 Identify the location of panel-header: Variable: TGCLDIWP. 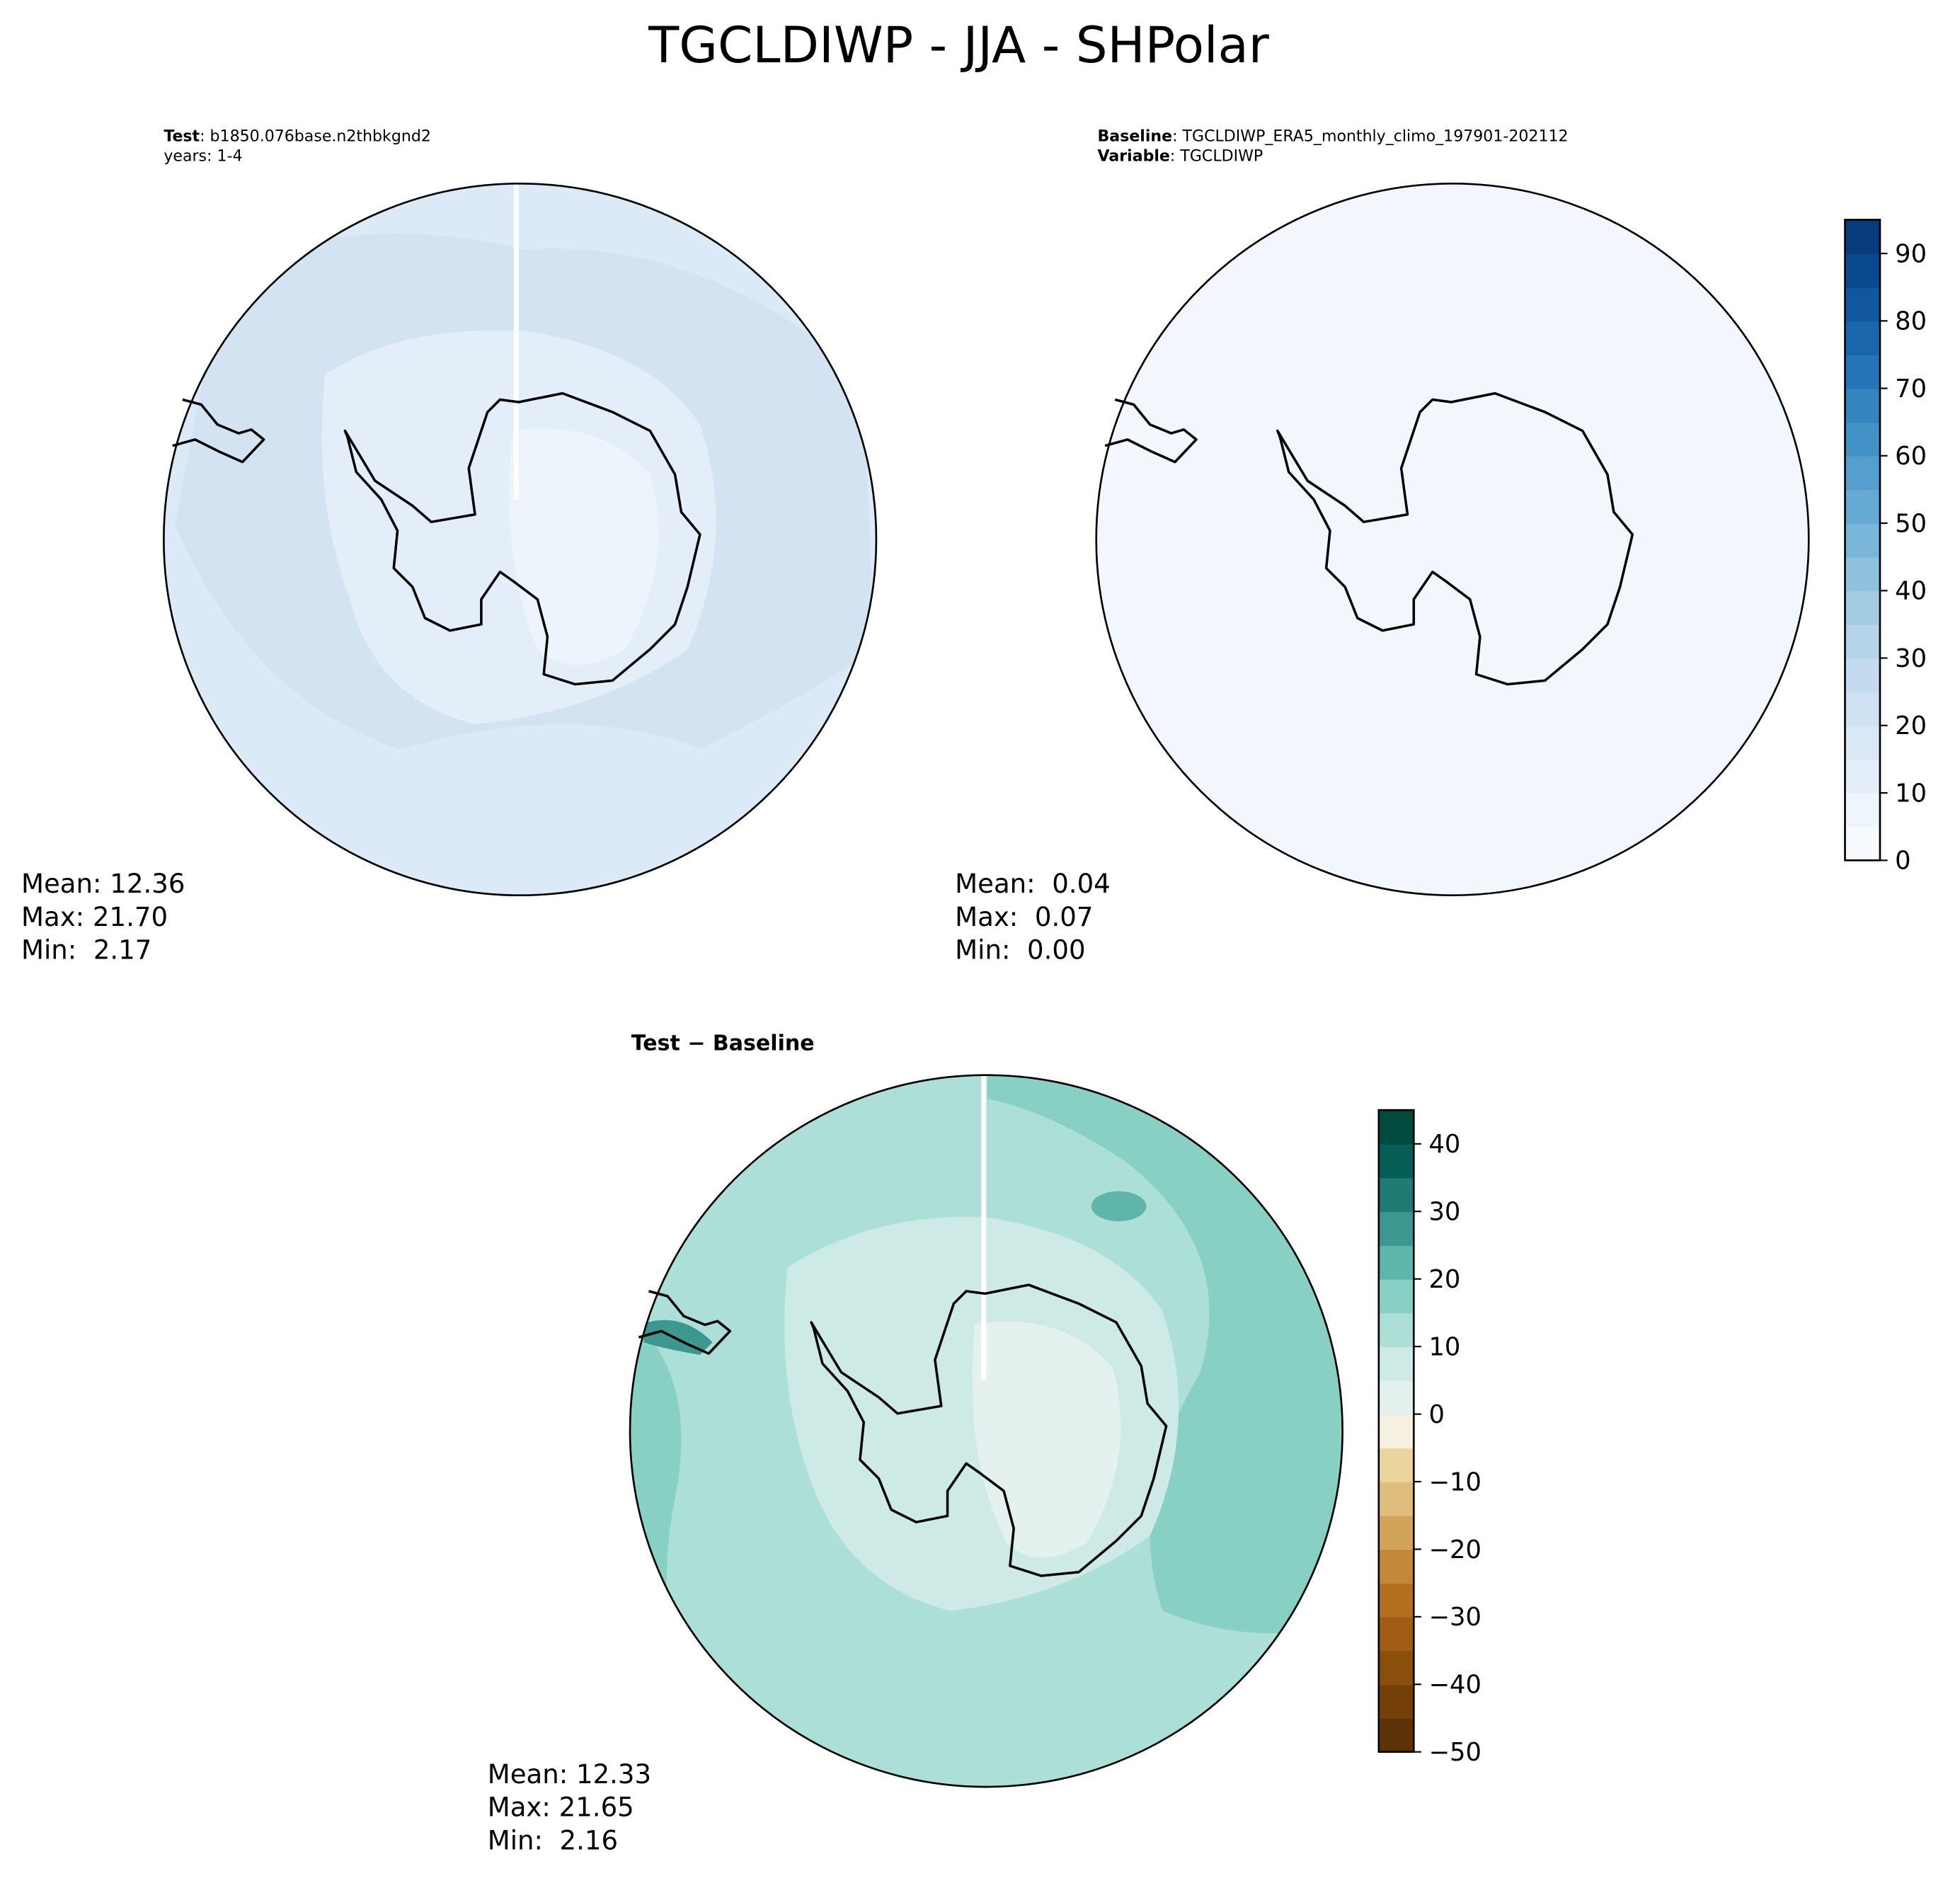
(1180, 157).